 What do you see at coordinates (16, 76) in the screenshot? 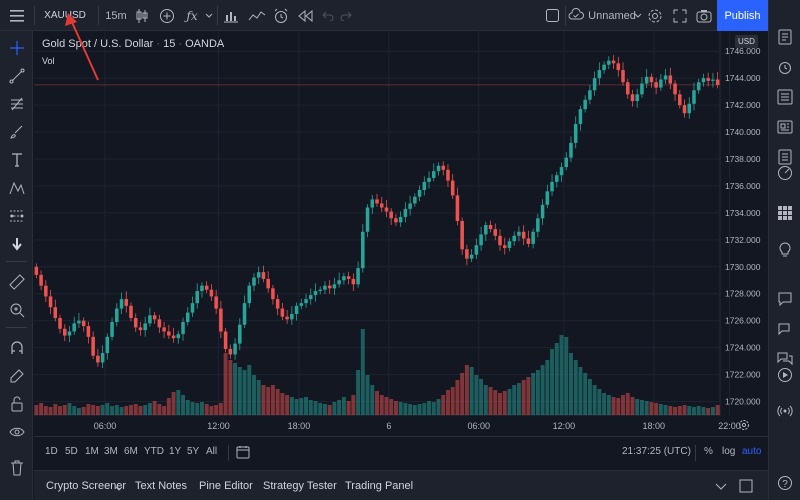
I see `trend-line-icon` at bounding box center [16, 76].